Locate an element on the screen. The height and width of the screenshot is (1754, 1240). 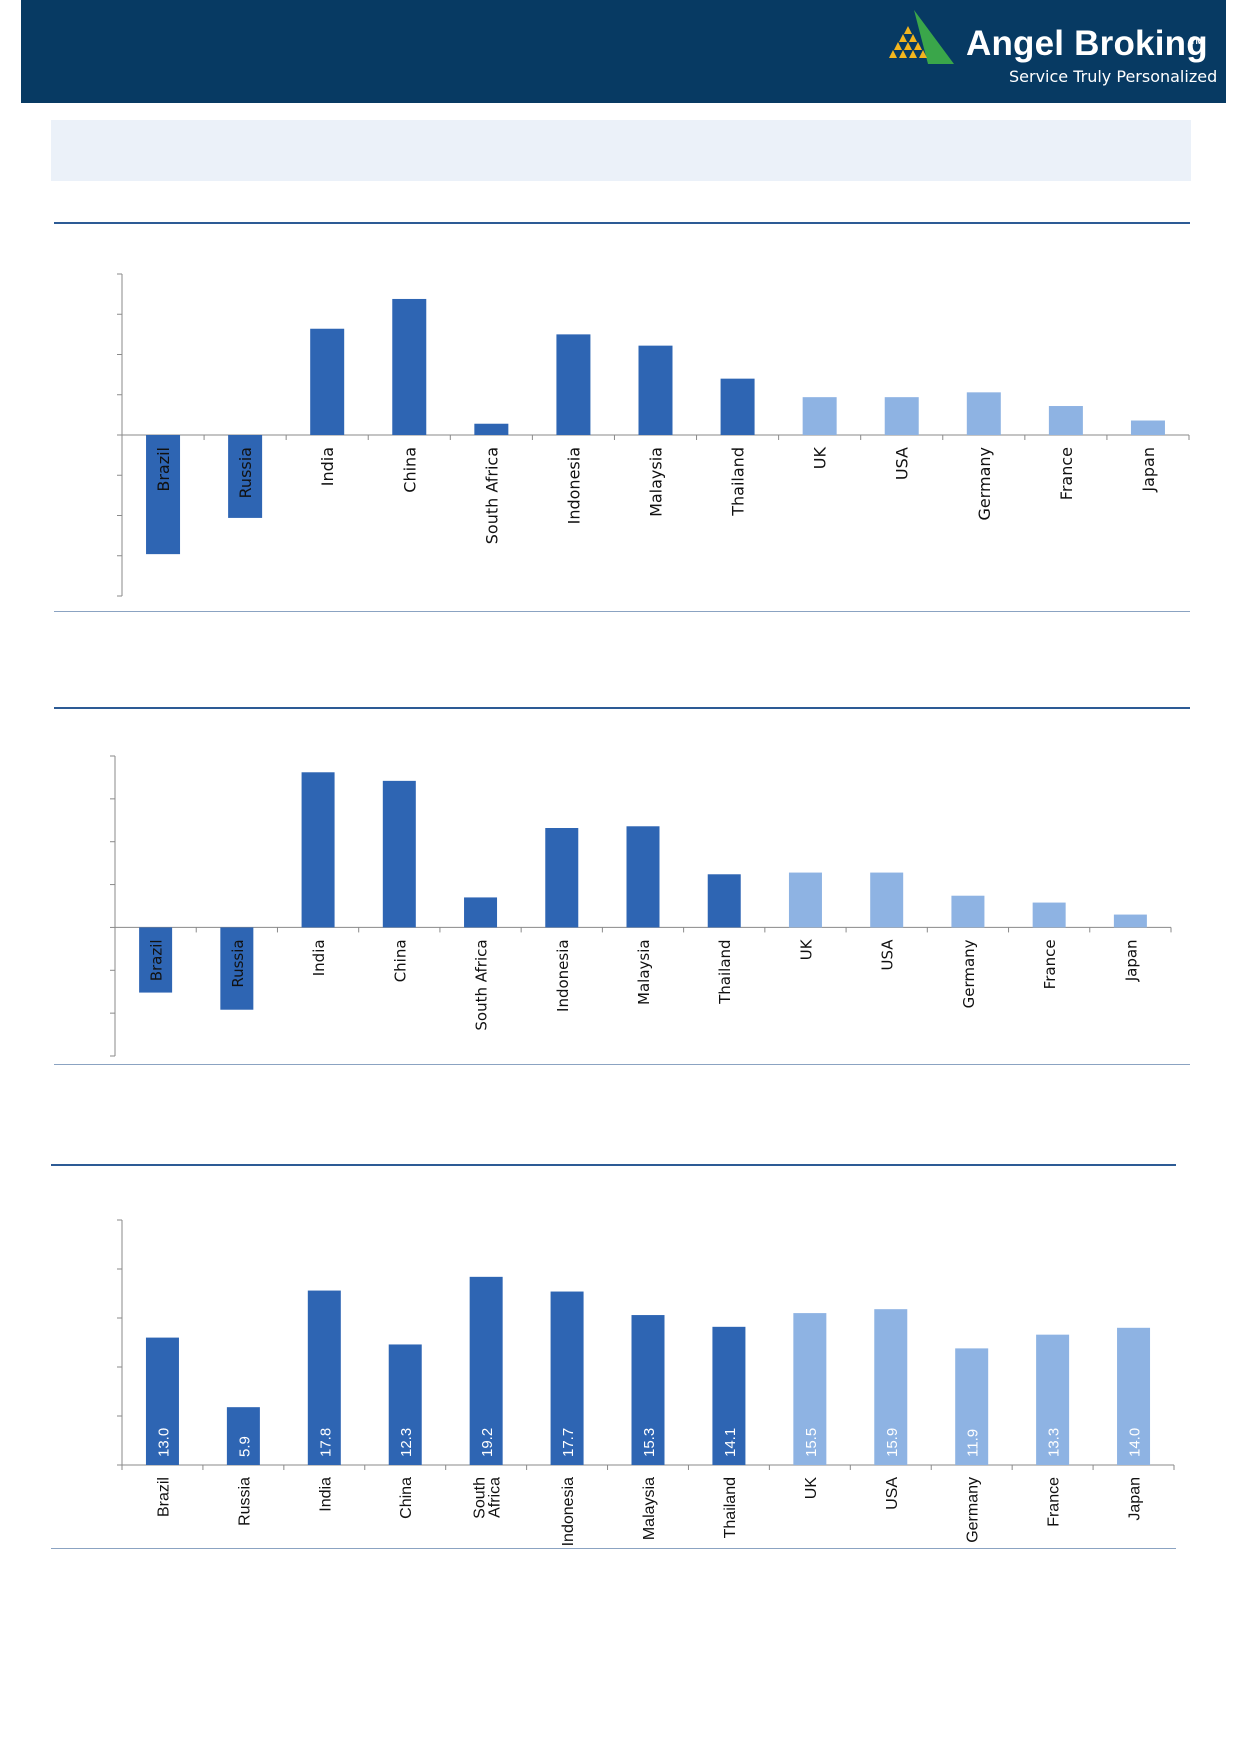
data-label-usa: 15.9 is located at coordinates (892, 1442).